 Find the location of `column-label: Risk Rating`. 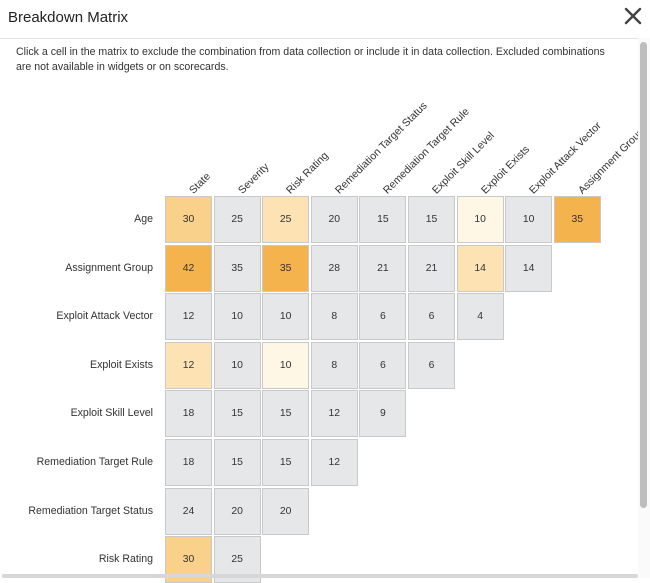

column-label: Risk Rating is located at coordinates (307, 173).